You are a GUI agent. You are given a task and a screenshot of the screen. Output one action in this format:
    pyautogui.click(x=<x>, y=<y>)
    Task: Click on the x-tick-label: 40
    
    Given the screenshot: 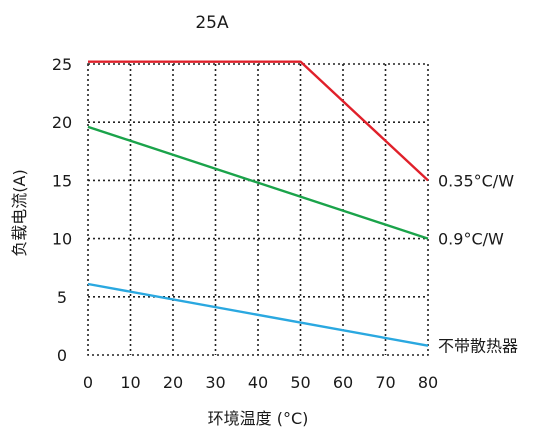 What is the action you would take?
    pyautogui.click(x=258, y=382)
    